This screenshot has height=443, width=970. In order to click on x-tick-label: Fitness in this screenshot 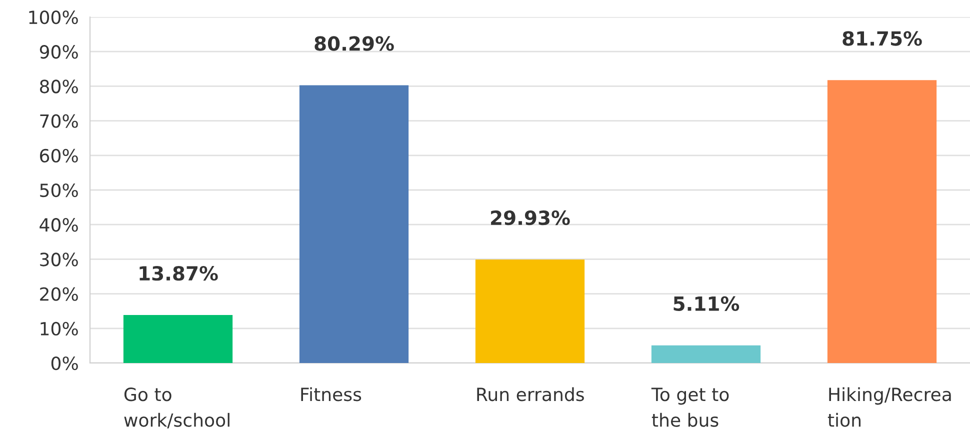, I will do `click(331, 394)`.